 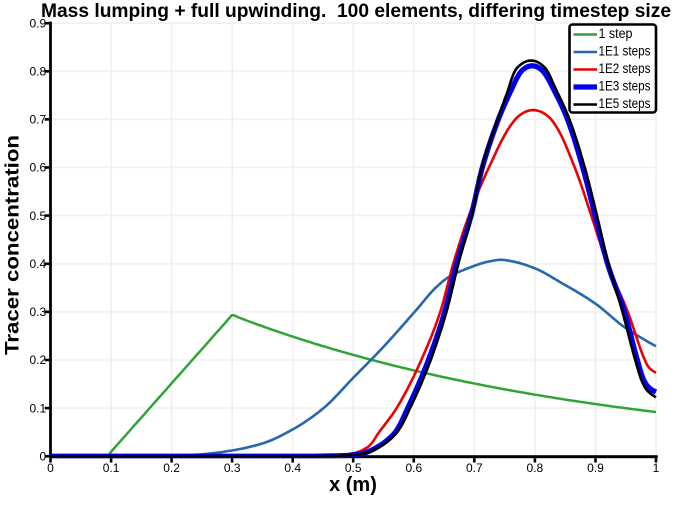 I want to click on svg-text: 1E1 steps, so click(x=625, y=51).